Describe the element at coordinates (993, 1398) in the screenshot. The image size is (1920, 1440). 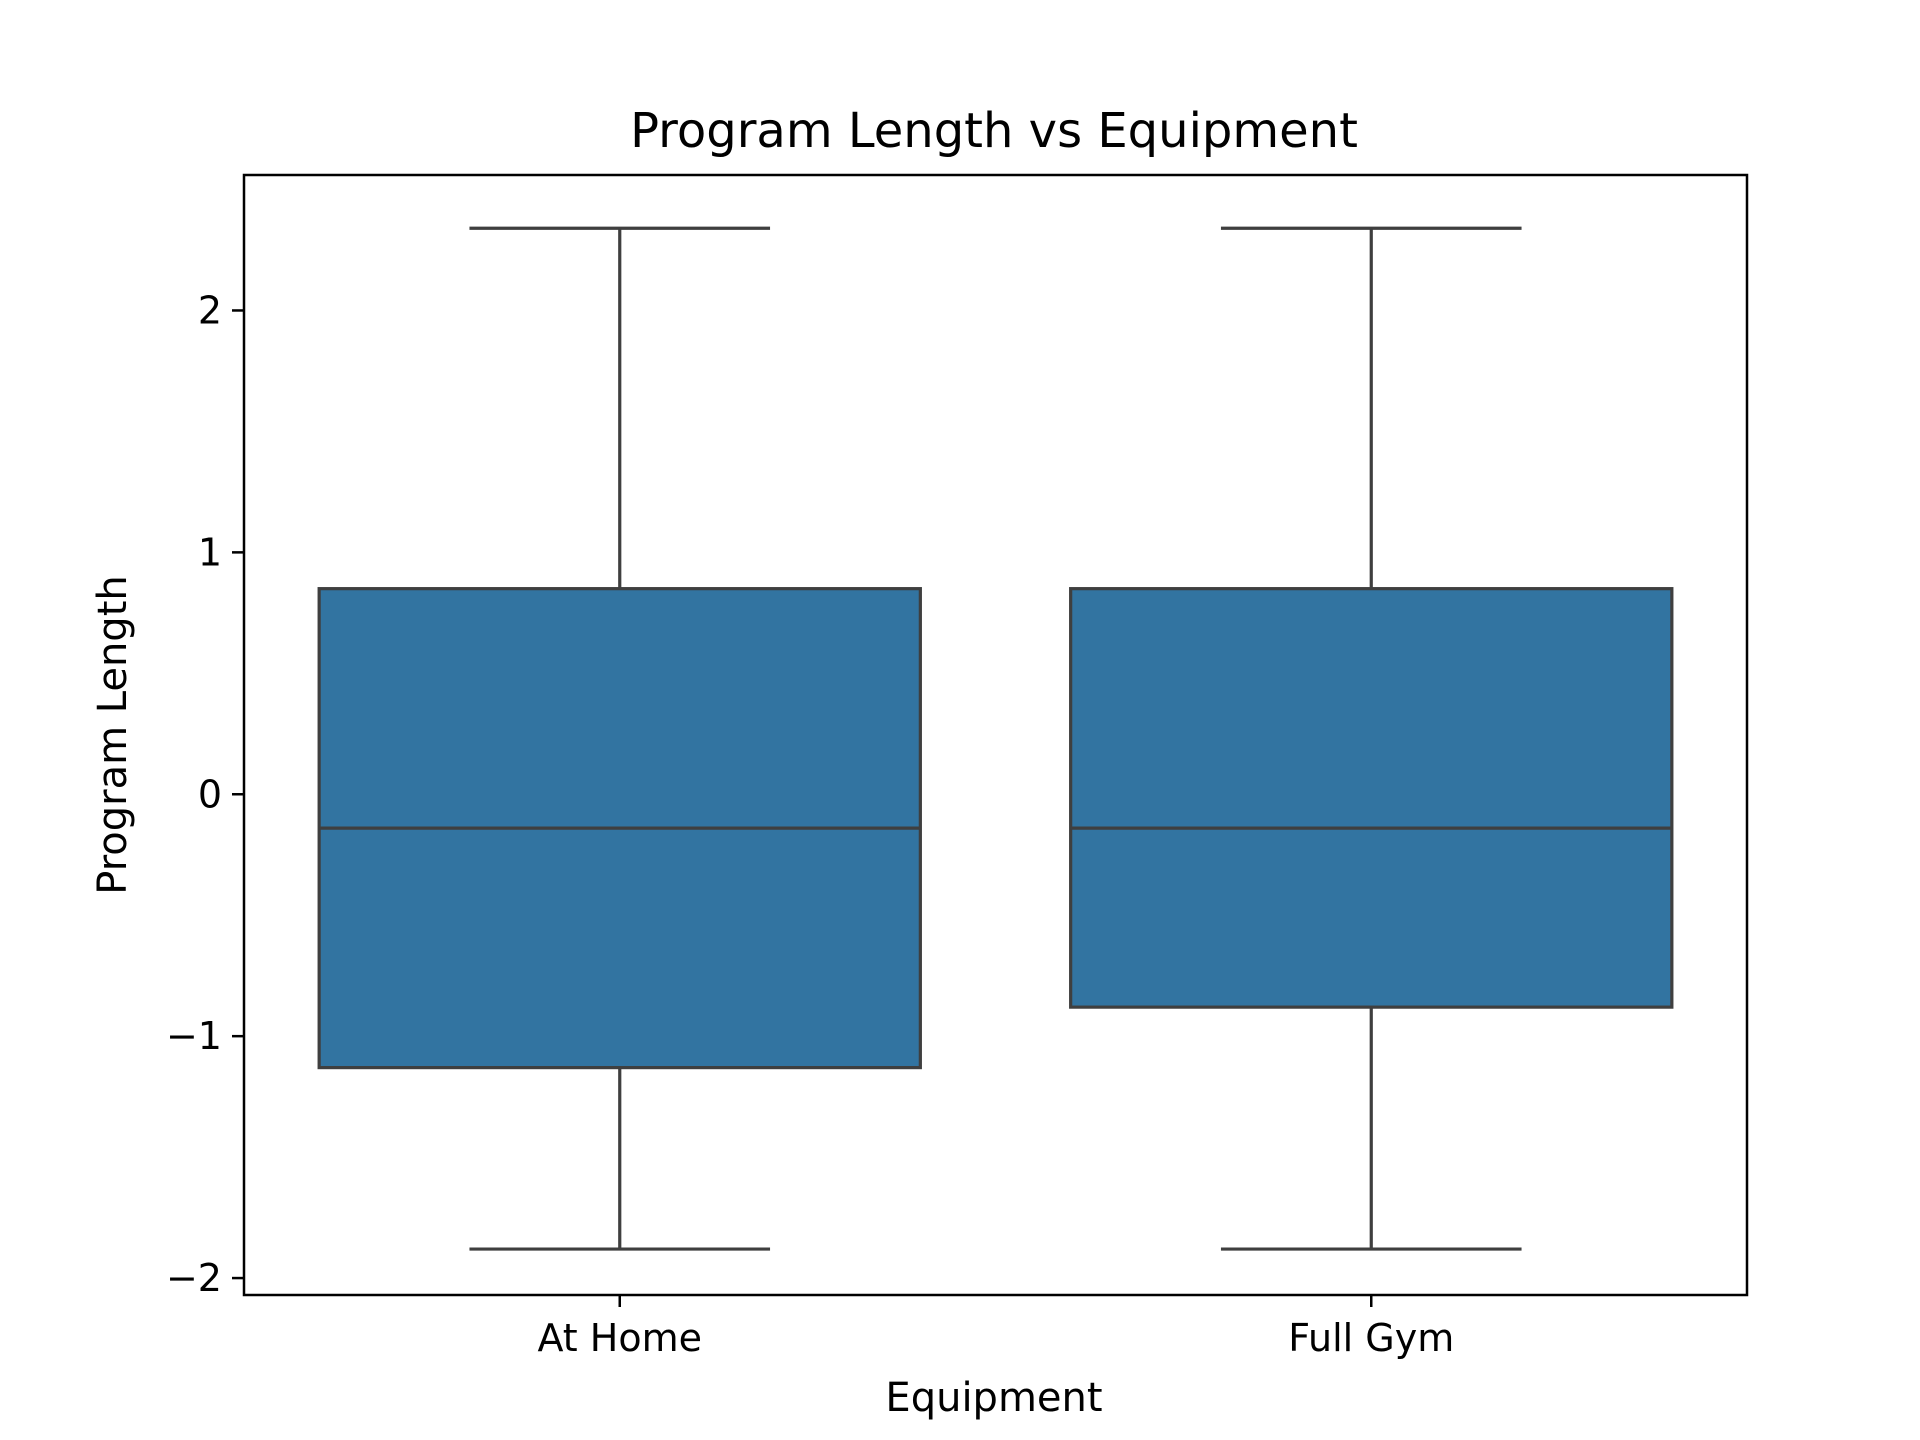
I see `x-axis-label: Equipment` at that location.